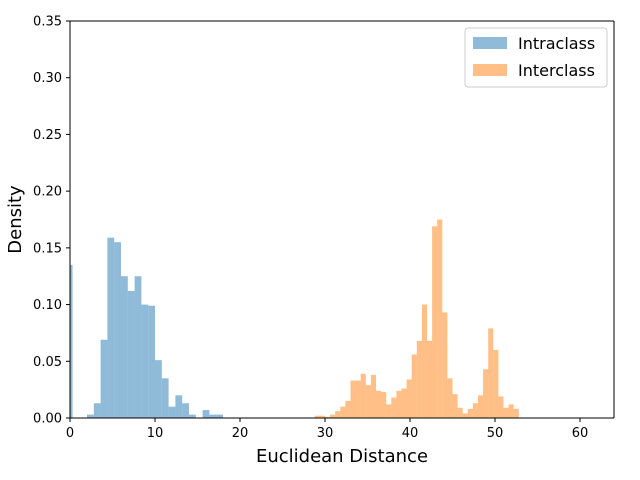 This screenshot has width=640, height=480. Describe the element at coordinates (536, 57) in the screenshot. I see `legend: Intraclass Interclass` at that location.